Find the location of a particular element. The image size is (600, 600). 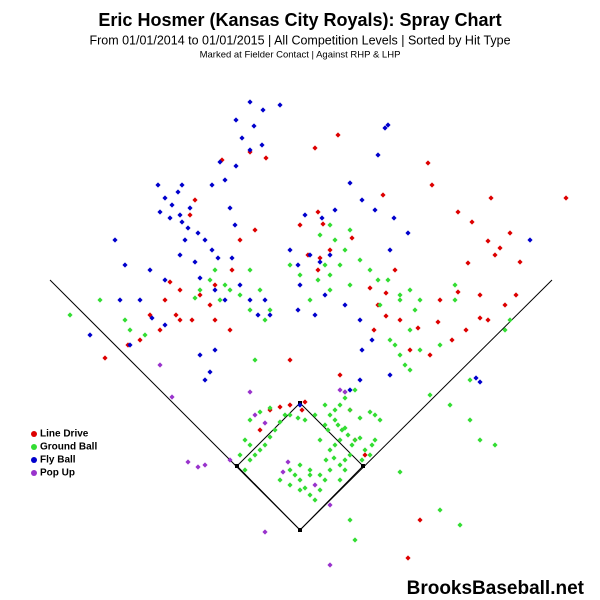

home-plate is located at coordinates (300, 530).